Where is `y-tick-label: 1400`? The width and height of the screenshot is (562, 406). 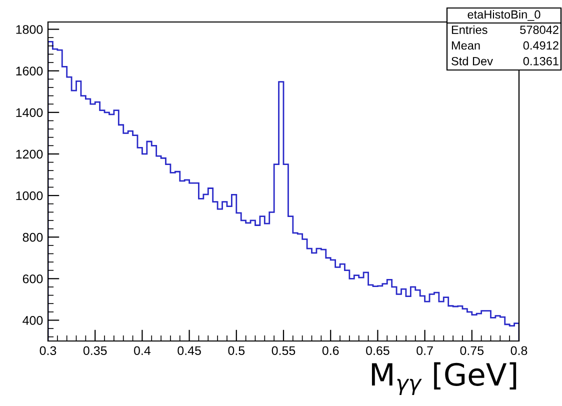 y-tick-label: 1400 is located at coordinates (29, 113).